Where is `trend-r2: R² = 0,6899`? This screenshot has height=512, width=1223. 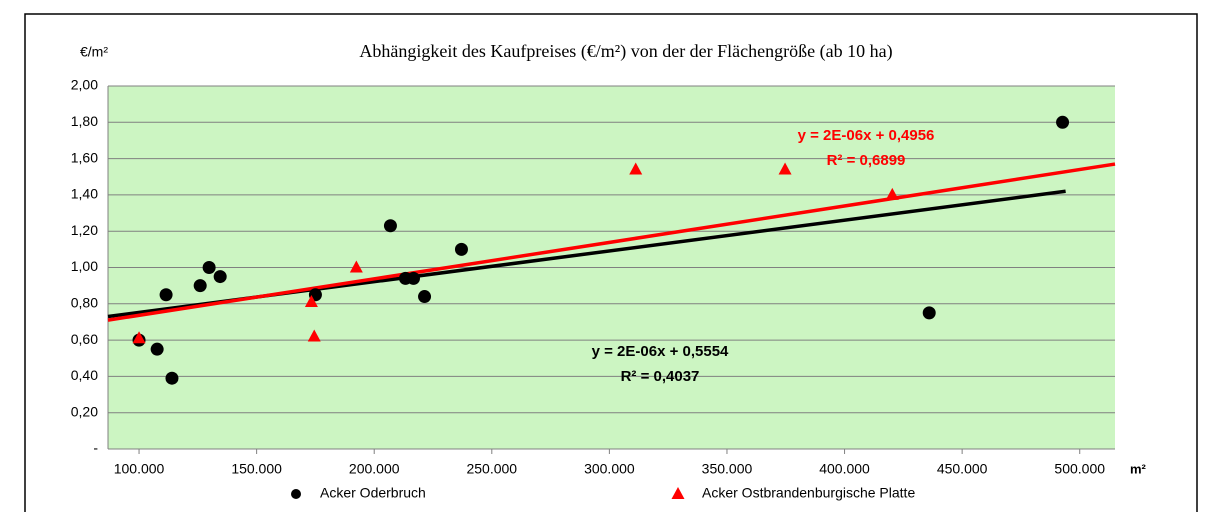 trend-r2: R² = 0,6899 is located at coordinates (866, 160).